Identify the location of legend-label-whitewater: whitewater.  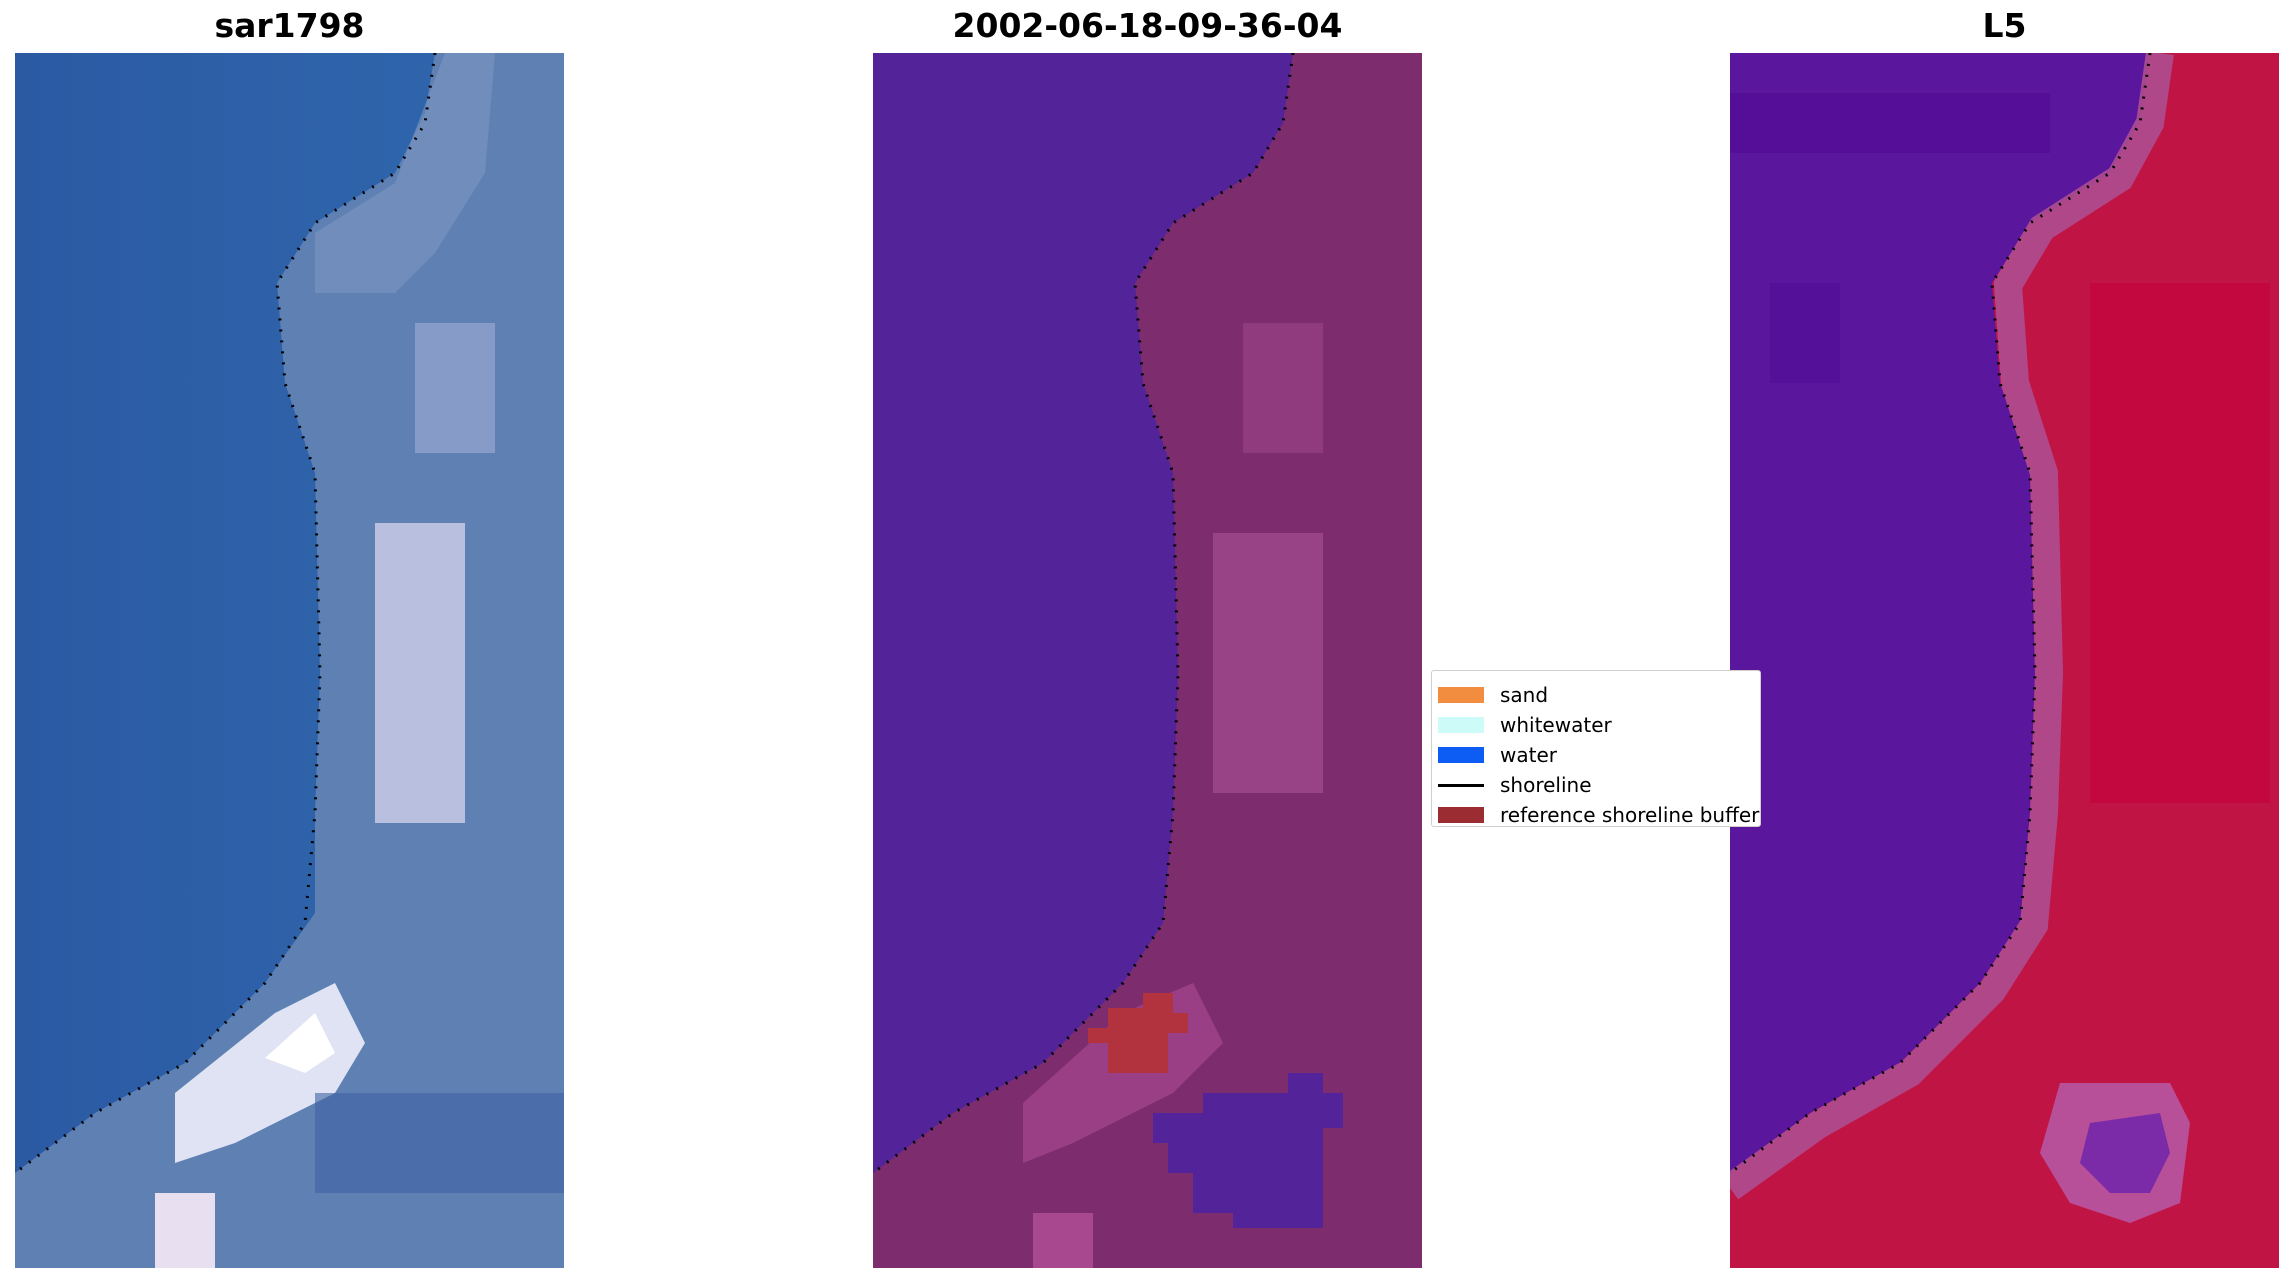
(1556, 725).